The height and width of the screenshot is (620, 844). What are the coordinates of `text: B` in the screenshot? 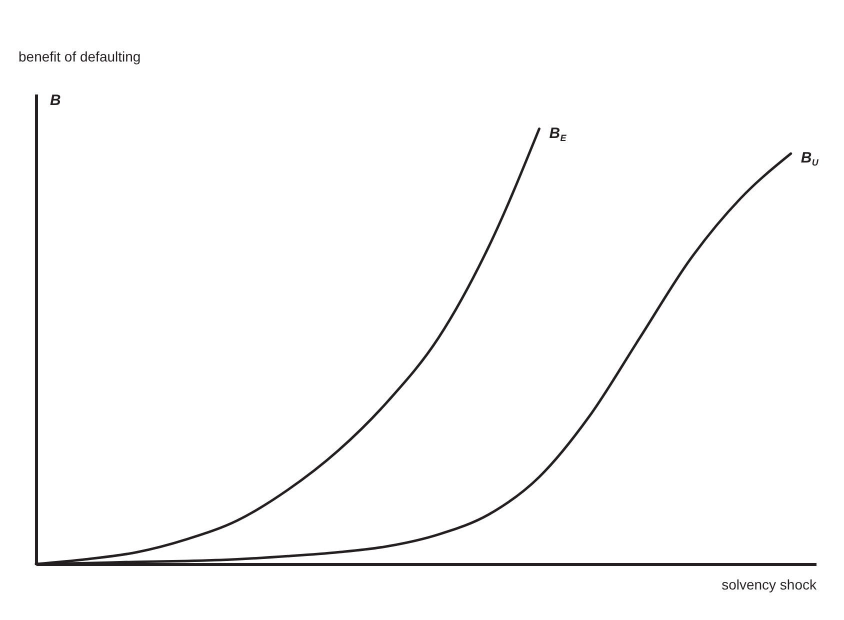 It's located at (55, 100).